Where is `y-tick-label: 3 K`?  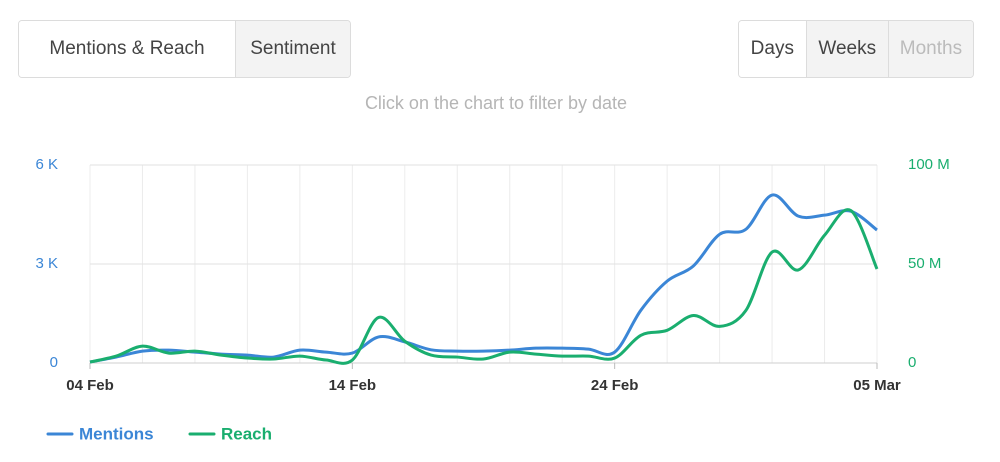 y-tick-label: 3 K is located at coordinates (46, 263).